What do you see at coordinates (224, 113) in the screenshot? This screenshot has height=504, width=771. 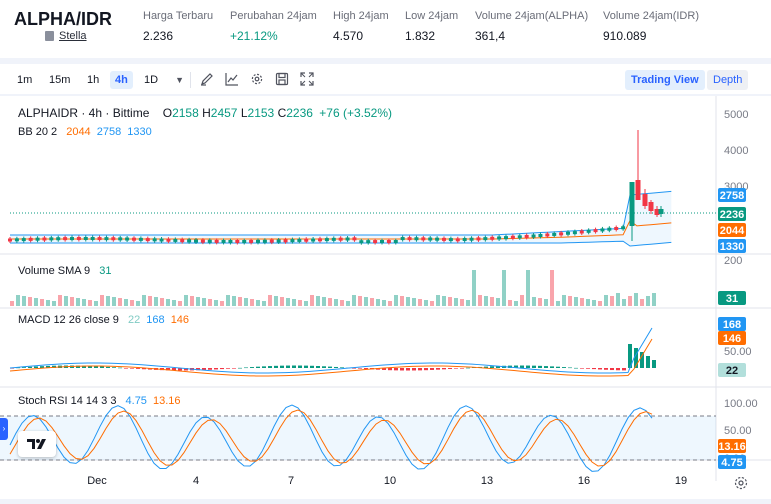 I see `ohlc-high: 2457` at bounding box center [224, 113].